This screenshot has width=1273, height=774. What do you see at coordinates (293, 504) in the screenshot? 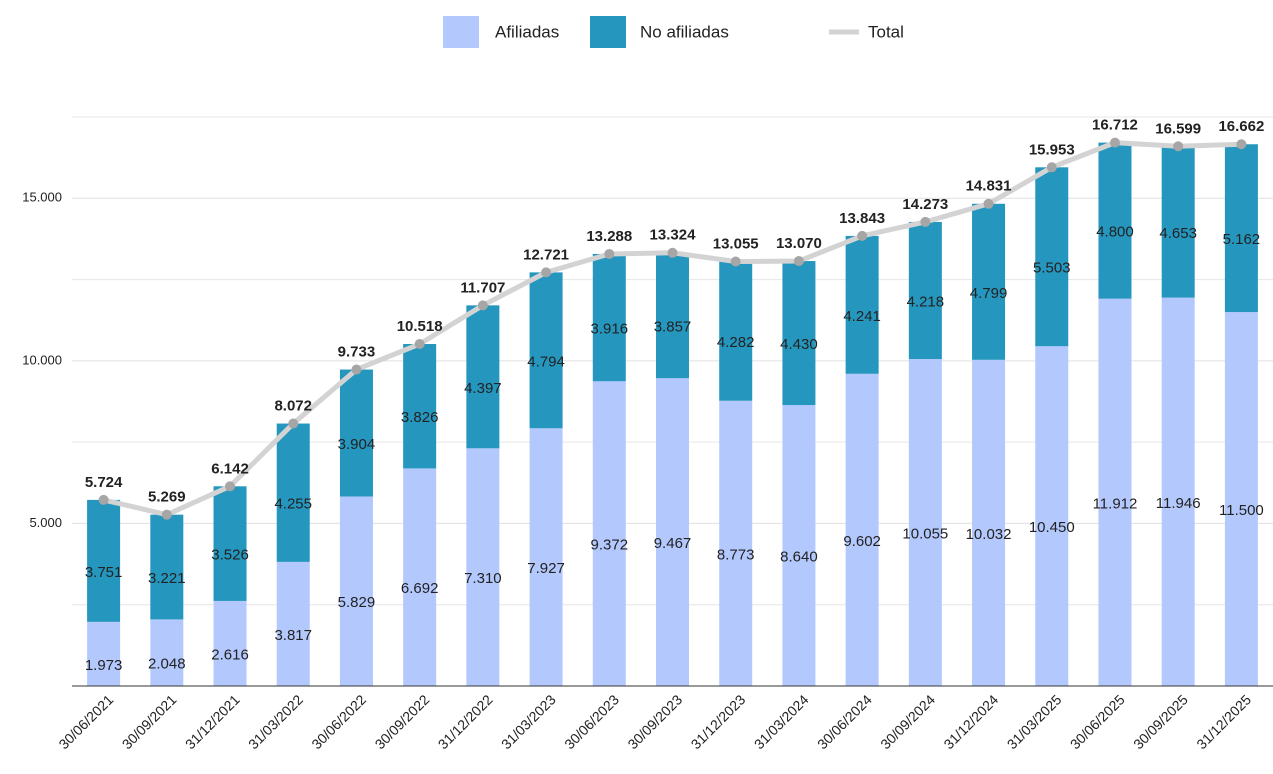
I see `data-label: 4.255` at bounding box center [293, 504].